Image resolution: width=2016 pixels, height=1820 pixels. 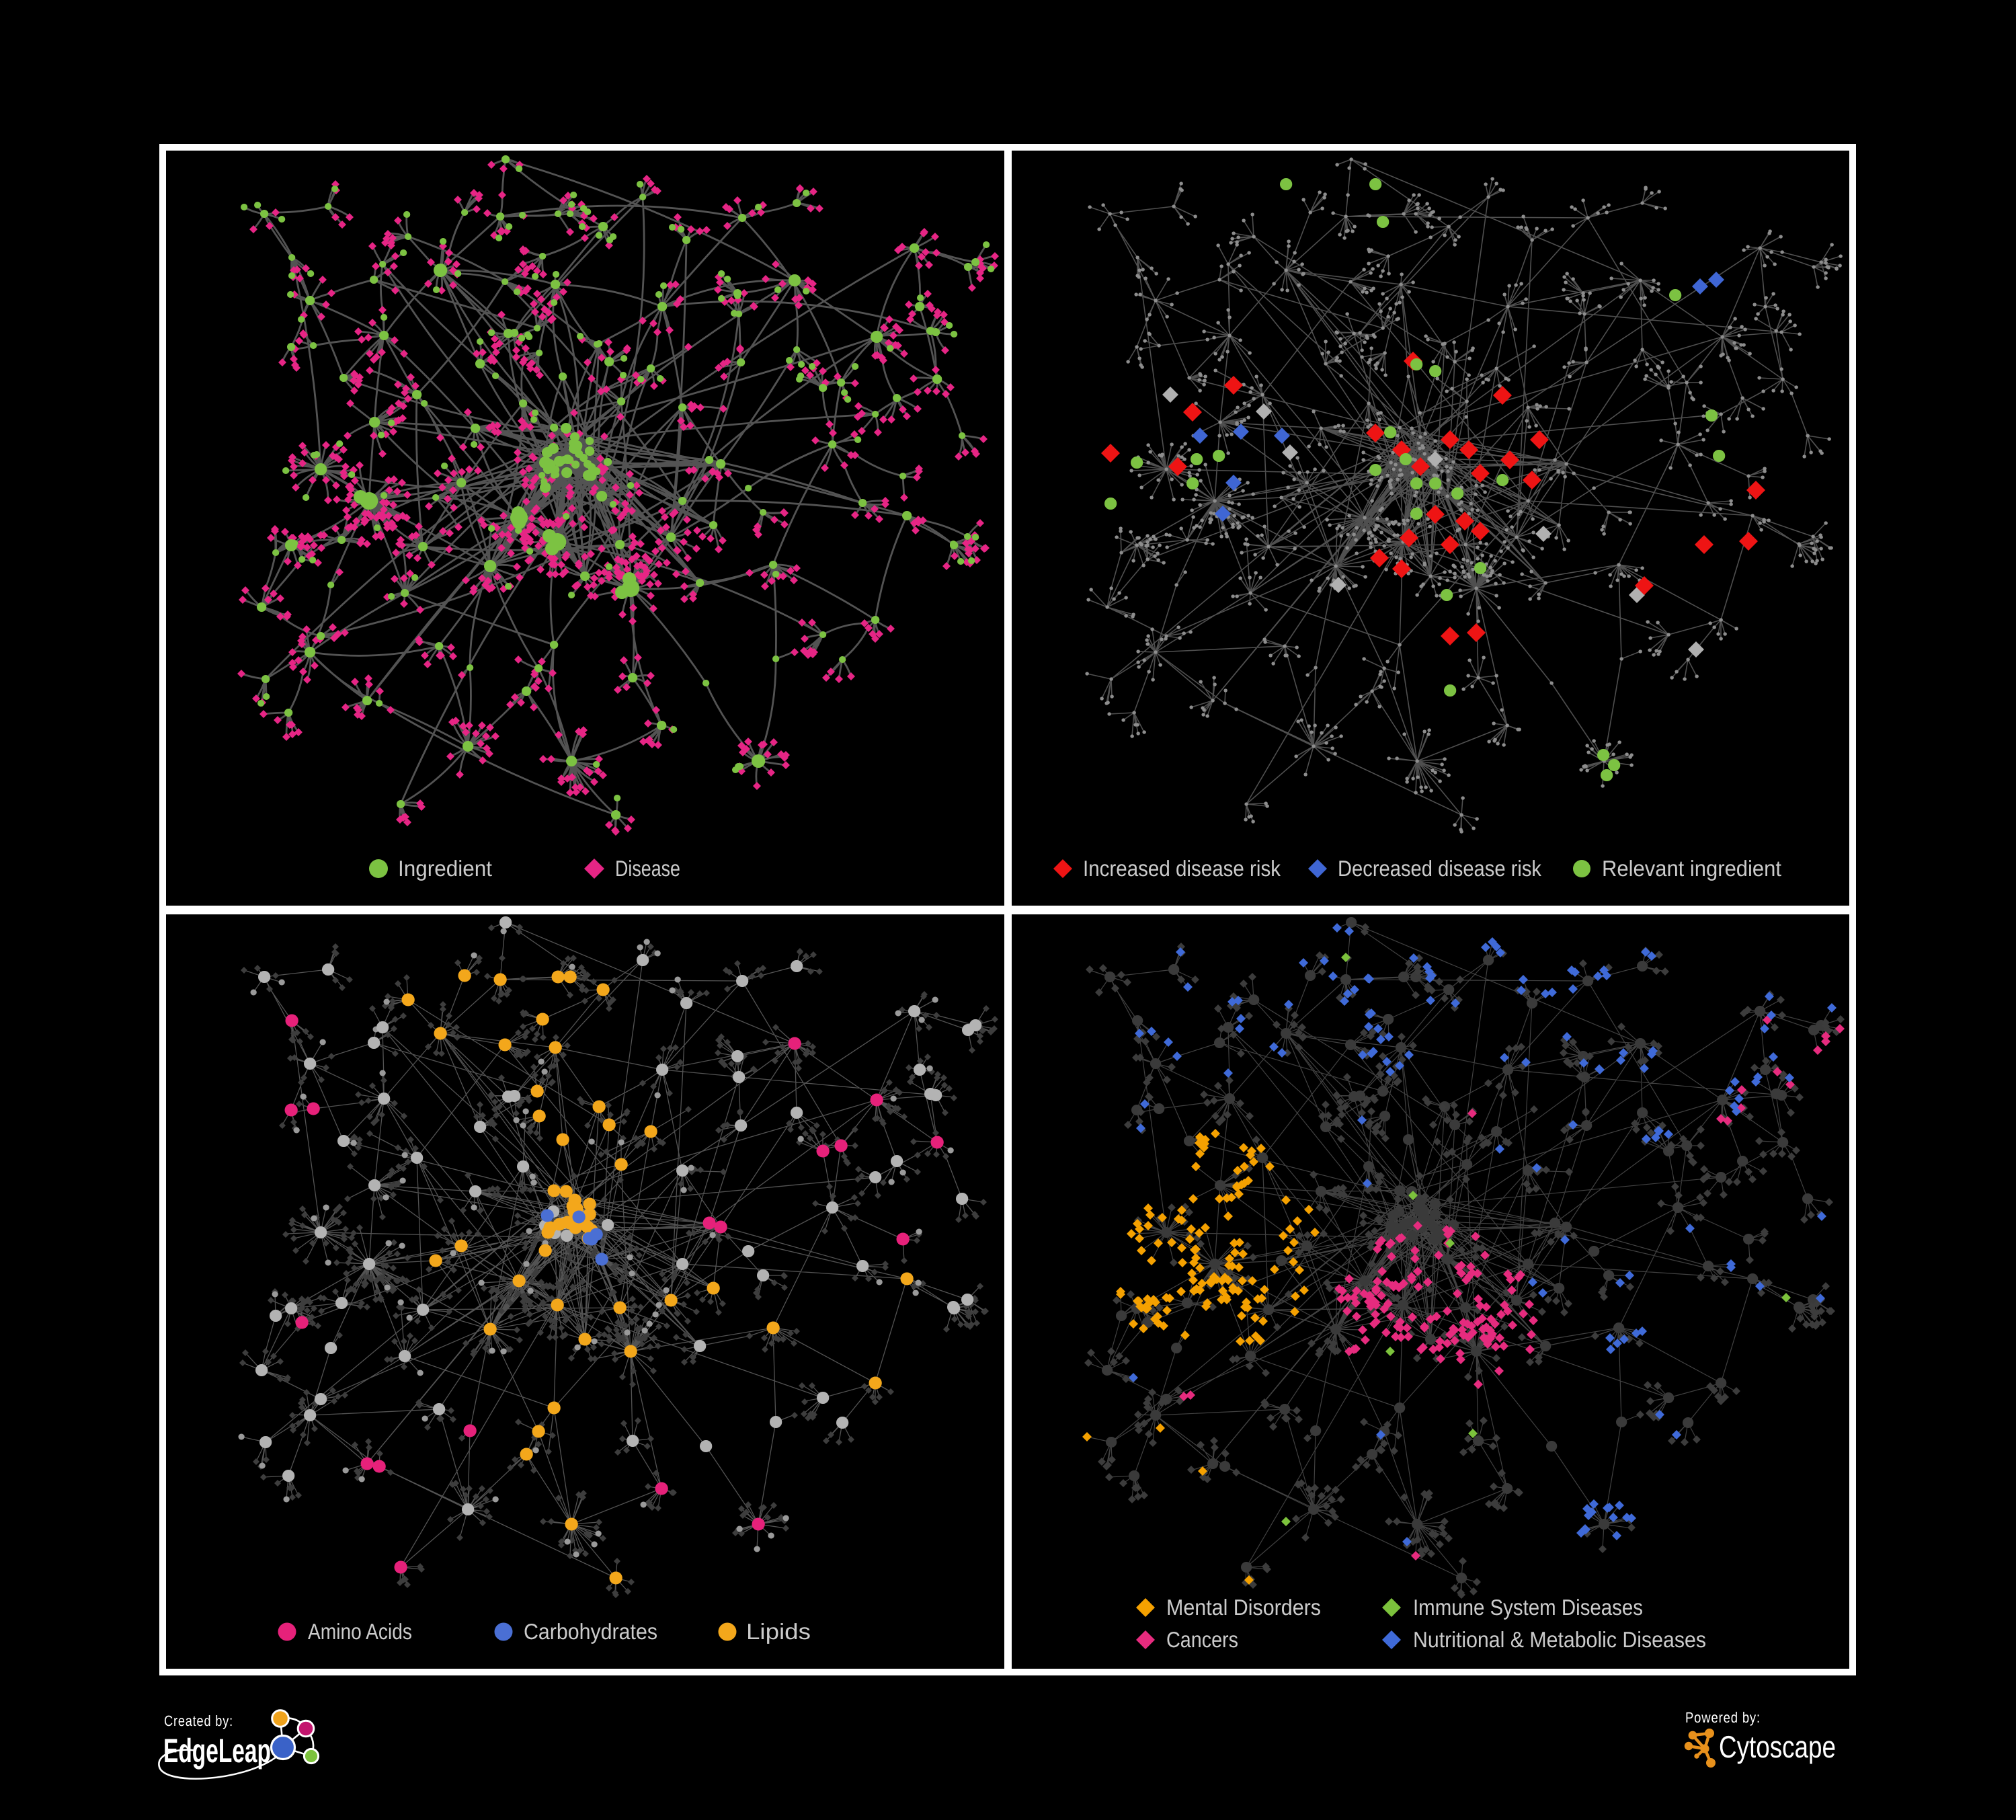 I want to click on svg-text: Amino Acids, so click(x=360, y=1631).